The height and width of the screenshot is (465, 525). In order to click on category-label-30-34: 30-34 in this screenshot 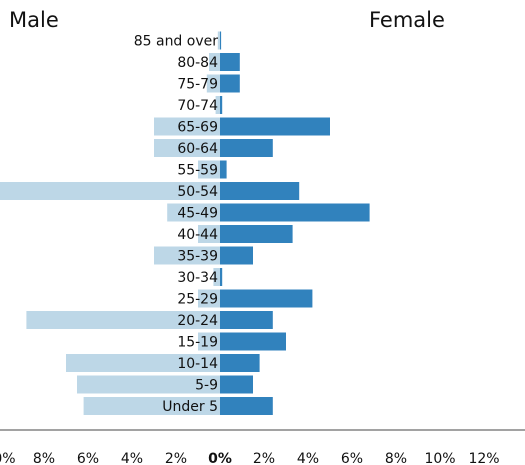, I will do `click(197, 278)`.